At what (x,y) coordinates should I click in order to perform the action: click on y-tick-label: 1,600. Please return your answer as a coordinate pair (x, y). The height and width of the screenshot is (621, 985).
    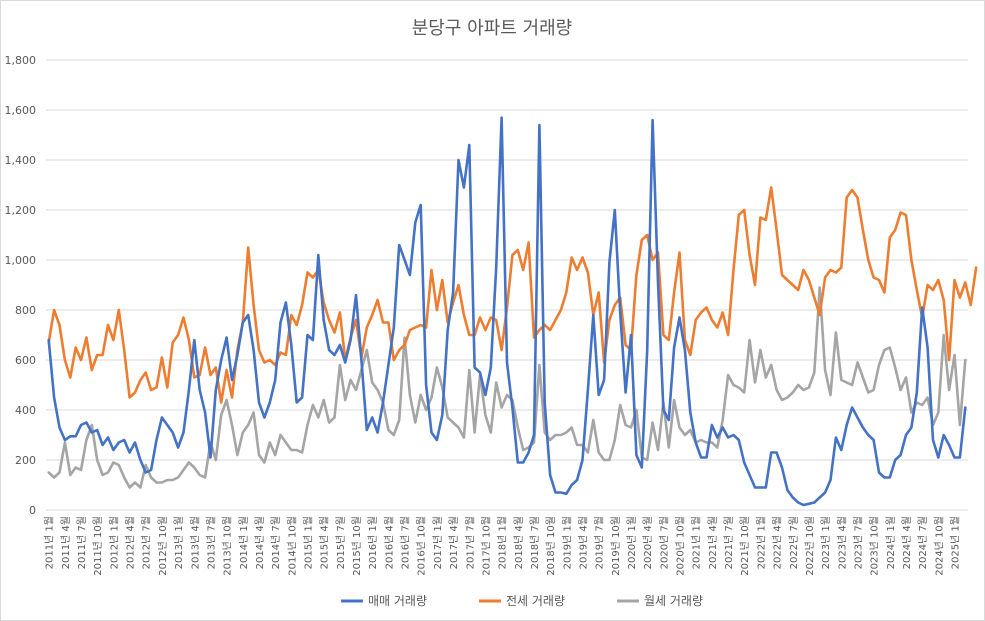
    Looking at the image, I should click on (21, 110).